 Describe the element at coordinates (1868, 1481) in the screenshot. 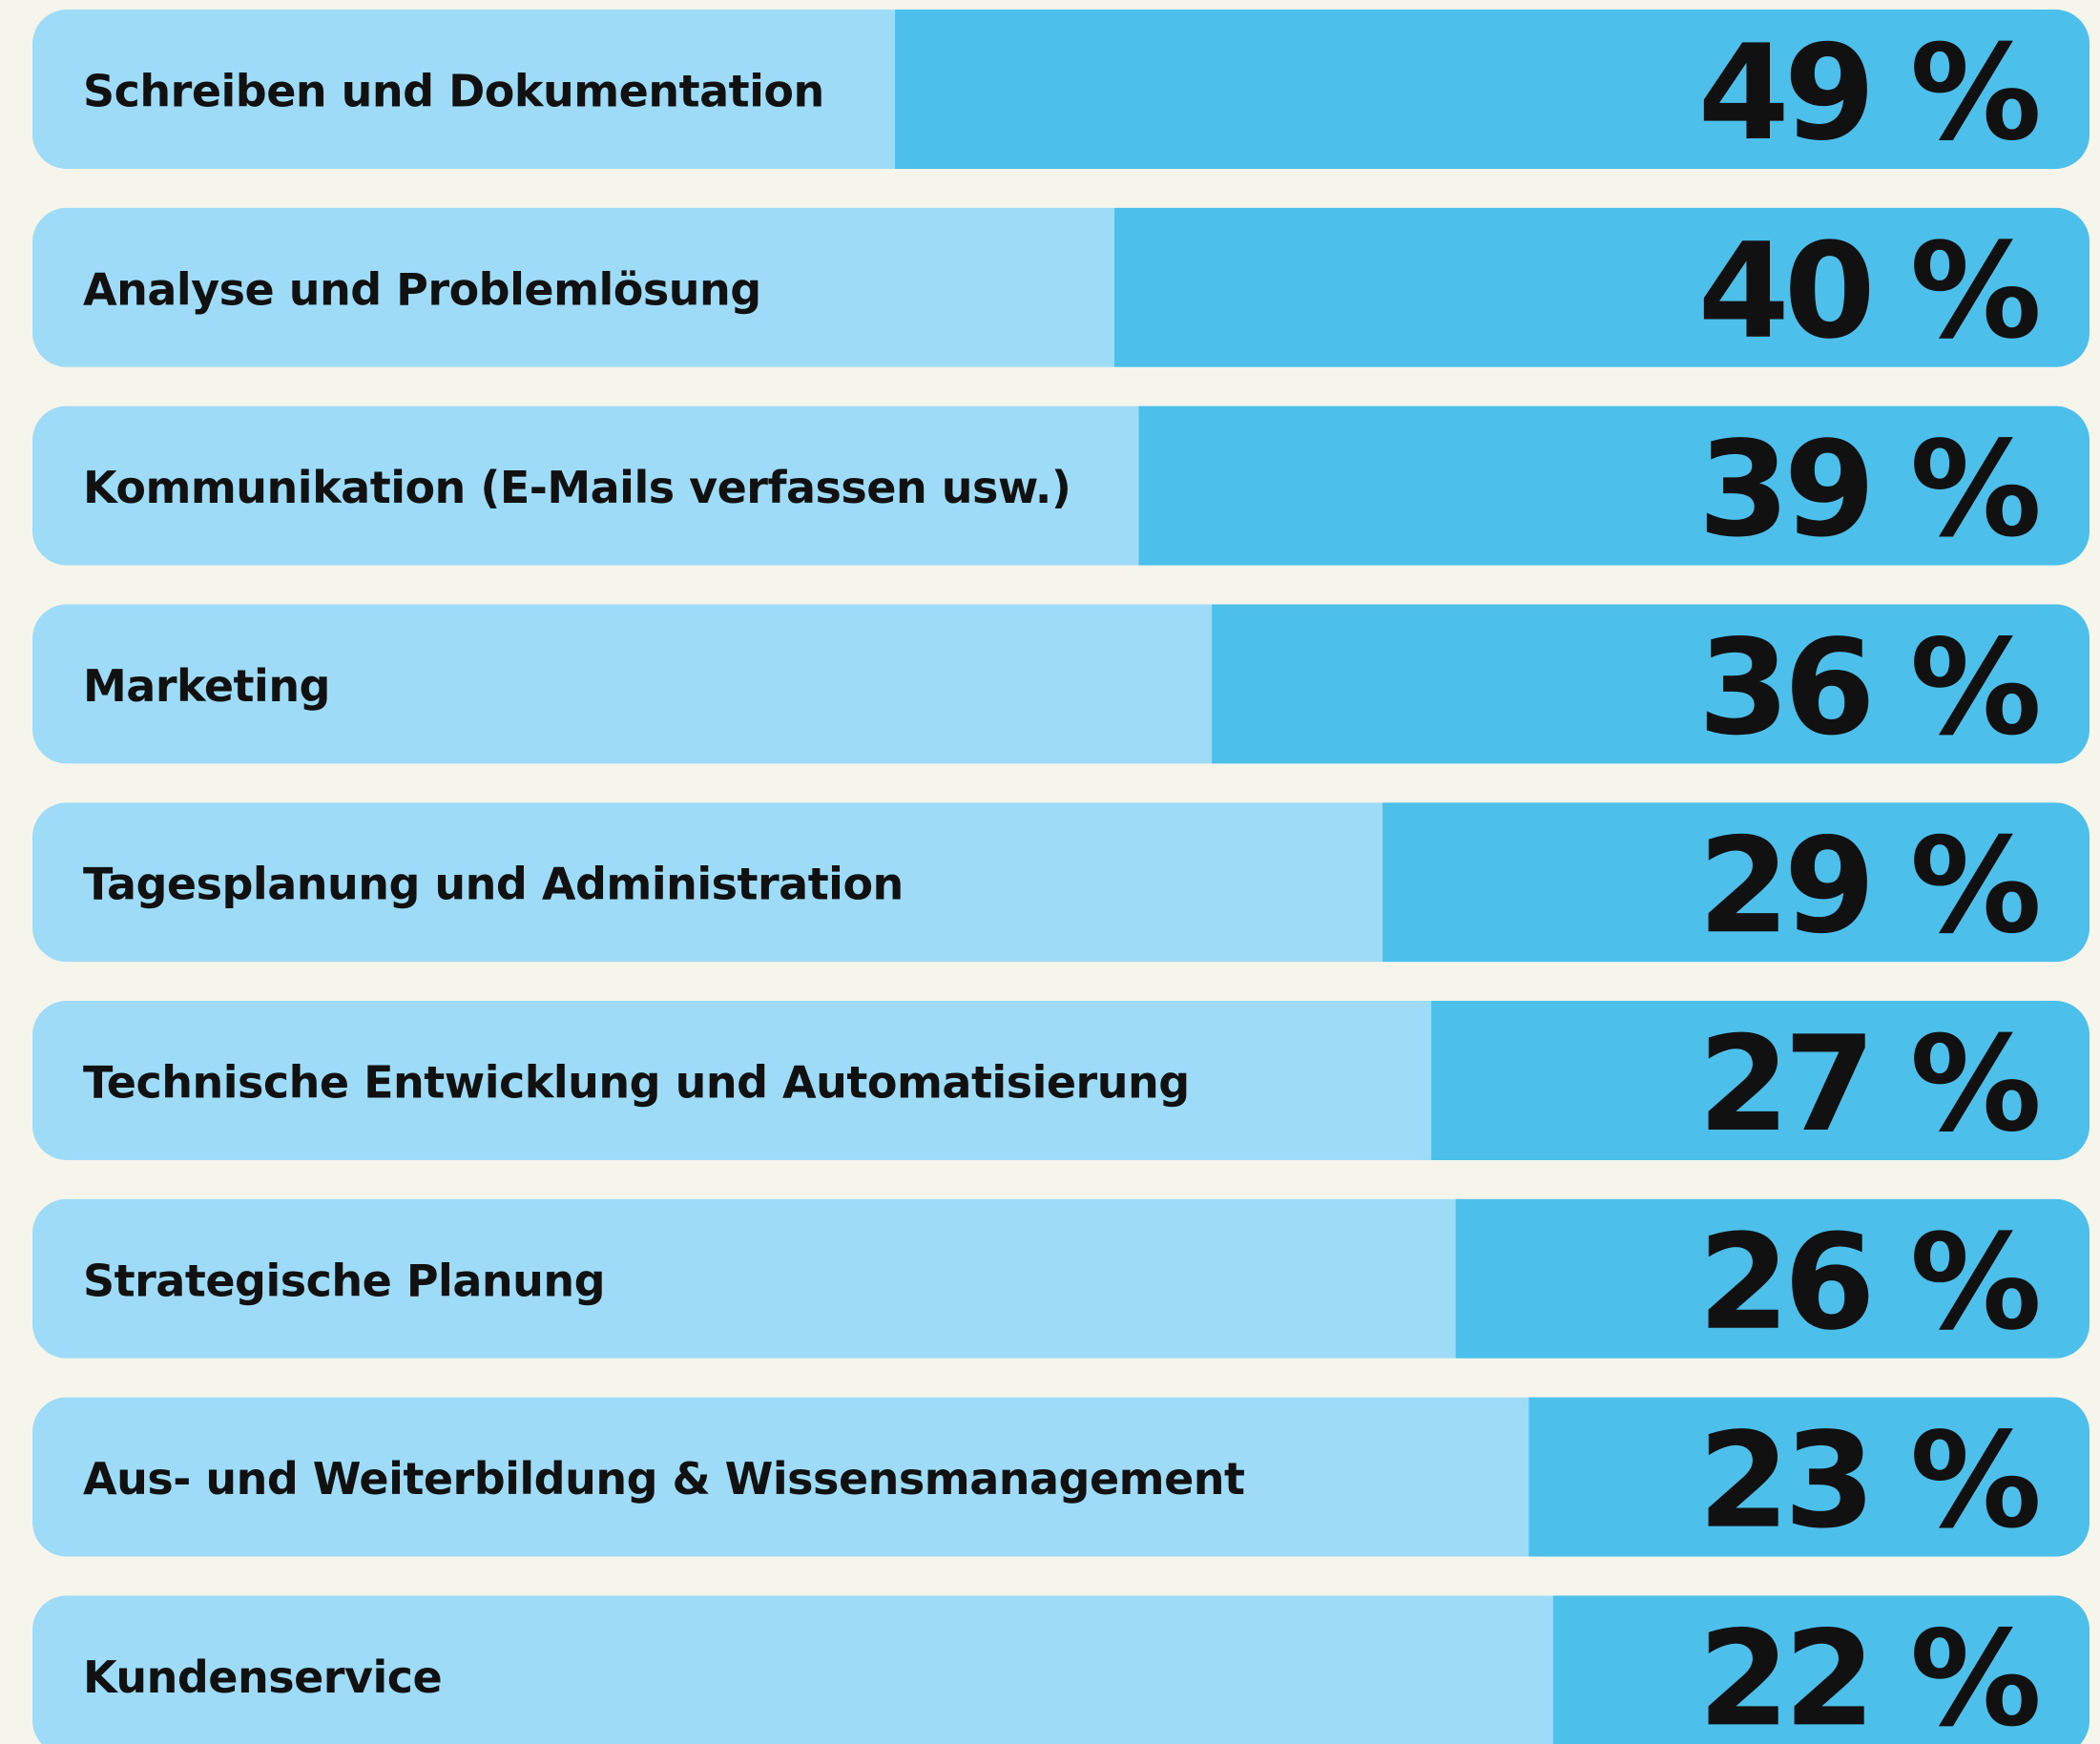

I see `value-label: 23 %` at that location.